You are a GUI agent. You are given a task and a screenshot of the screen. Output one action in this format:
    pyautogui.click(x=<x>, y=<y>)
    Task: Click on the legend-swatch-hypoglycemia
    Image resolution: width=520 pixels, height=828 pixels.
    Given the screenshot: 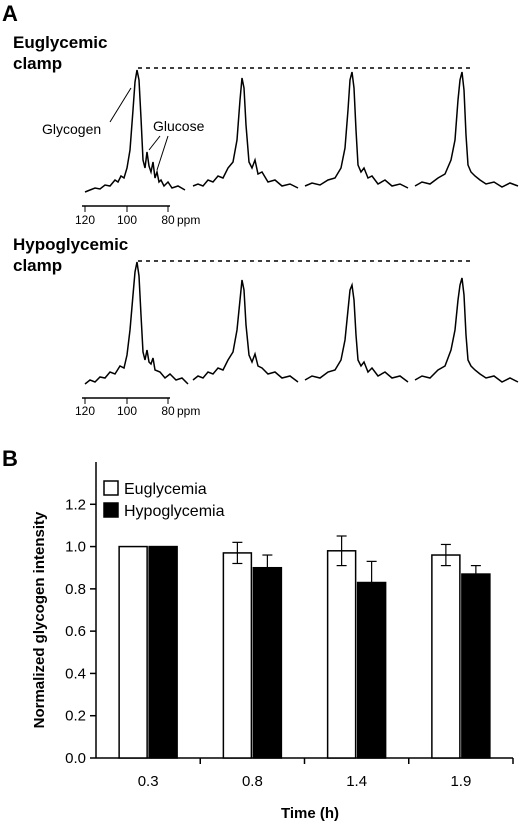 What is the action you would take?
    pyautogui.click(x=111, y=510)
    